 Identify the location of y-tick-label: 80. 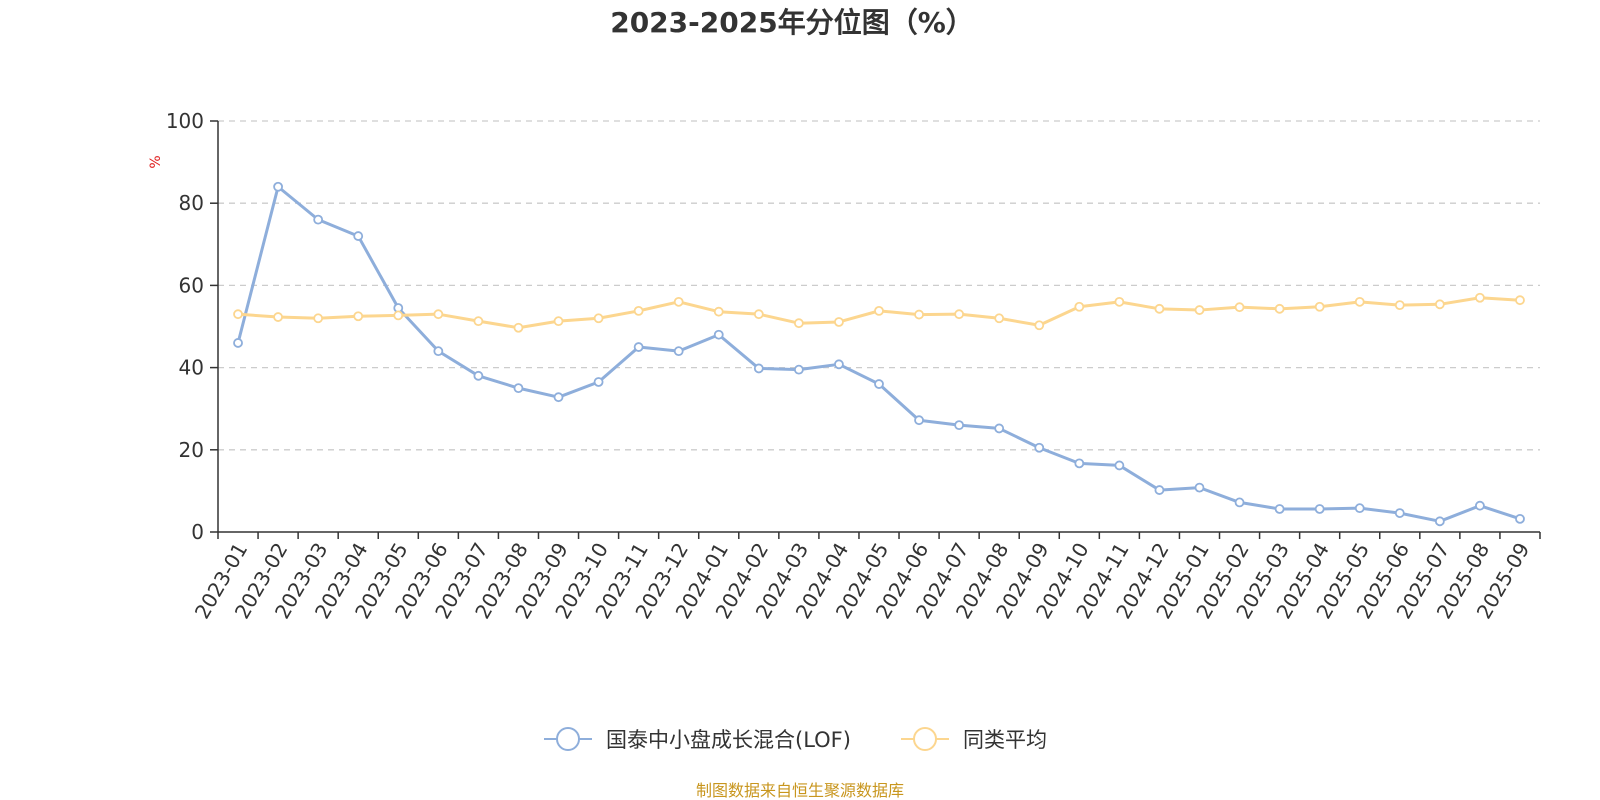
(191, 203).